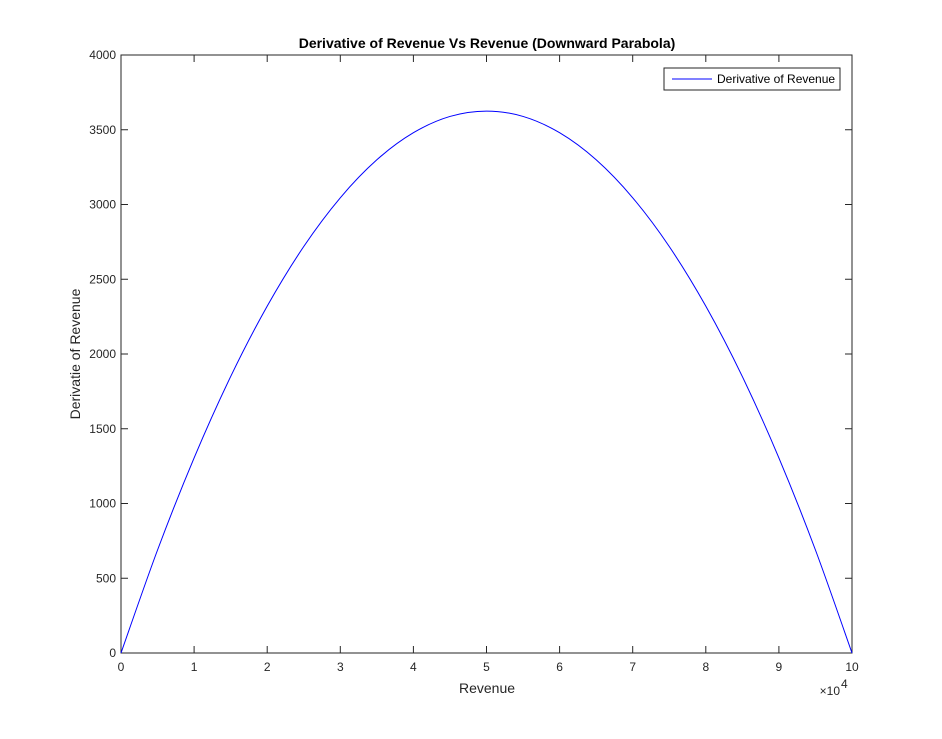  What do you see at coordinates (844, 684) in the screenshot?
I see `x-exponent-power: 4` at bounding box center [844, 684].